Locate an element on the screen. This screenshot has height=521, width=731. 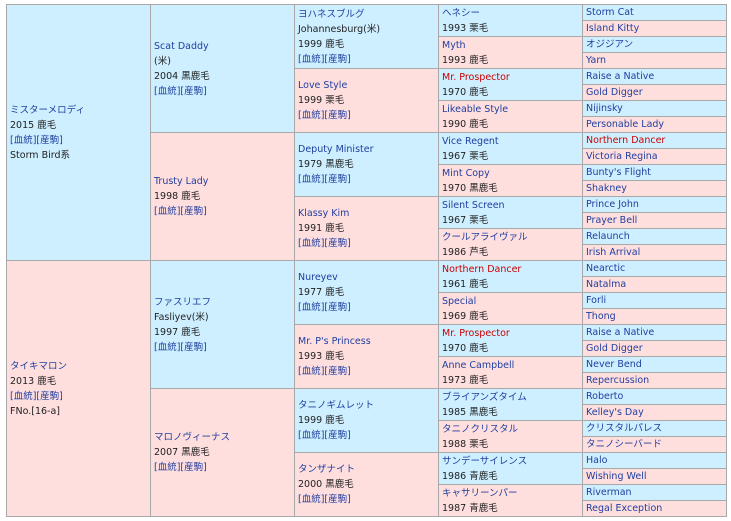
horse-name: ヘネシー is located at coordinates (461, 13).